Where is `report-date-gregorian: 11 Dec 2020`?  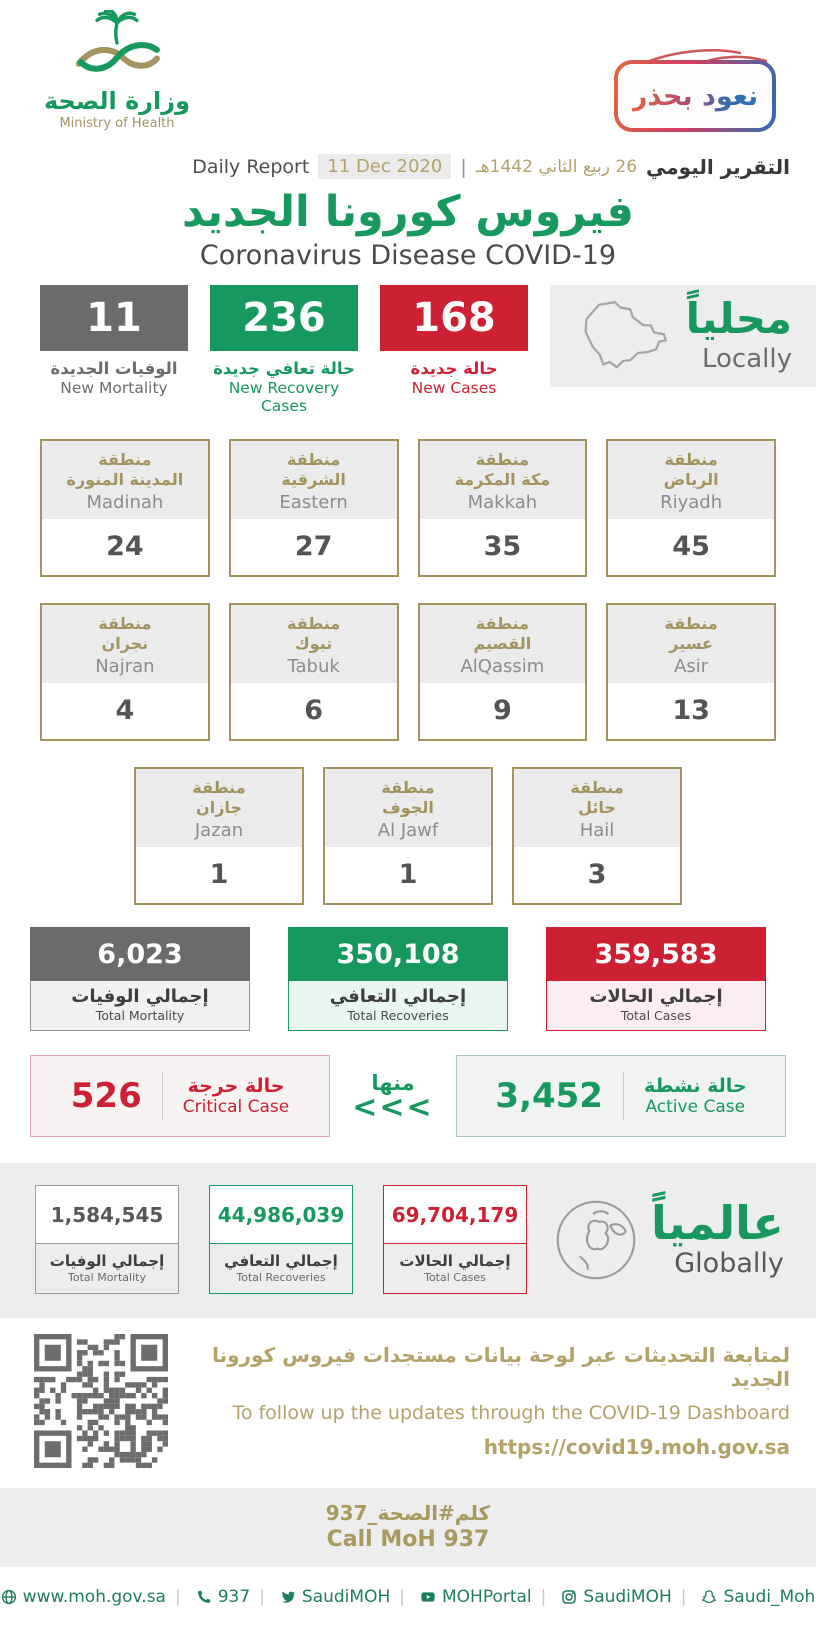 report-date-gregorian: 11 Dec 2020 is located at coordinates (385, 166).